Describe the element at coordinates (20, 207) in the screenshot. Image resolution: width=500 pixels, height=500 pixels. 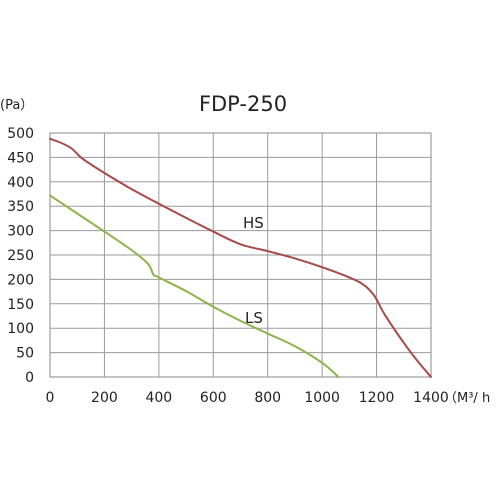
I see `y-tick-label: 350` at that location.